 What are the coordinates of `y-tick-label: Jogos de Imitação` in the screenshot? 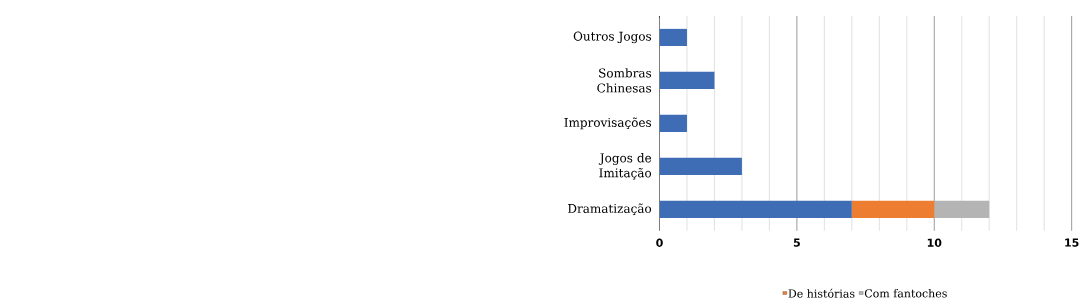 It's located at (625, 166).